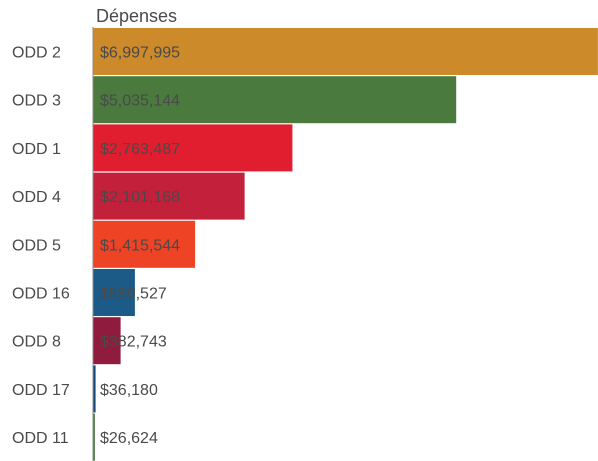 This screenshot has height=461, width=598. What do you see at coordinates (36, 197) in the screenshot?
I see `category-label: ODD 4` at bounding box center [36, 197].